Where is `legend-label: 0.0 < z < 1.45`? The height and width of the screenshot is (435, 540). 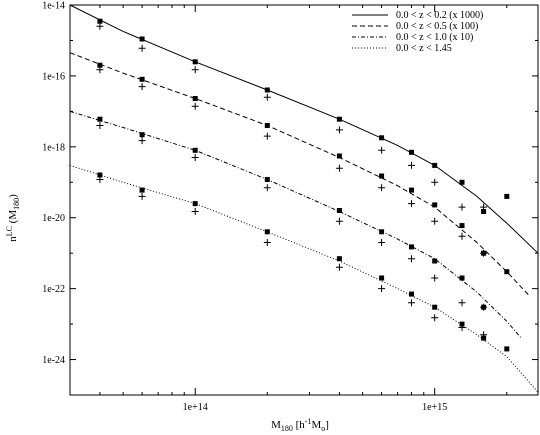 legend-label: 0.0 < z < 1.45 is located at coordinates (424, 48).